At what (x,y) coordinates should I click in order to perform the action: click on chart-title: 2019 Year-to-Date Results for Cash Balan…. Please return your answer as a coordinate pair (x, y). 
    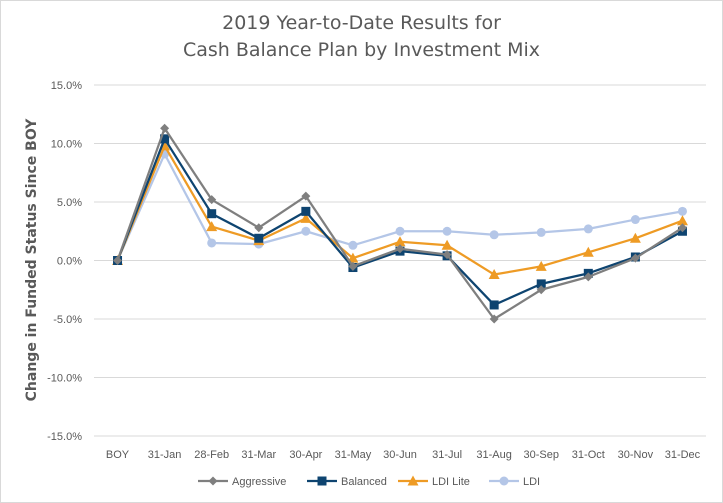
    Looking at the image, I should click on (361, 37).